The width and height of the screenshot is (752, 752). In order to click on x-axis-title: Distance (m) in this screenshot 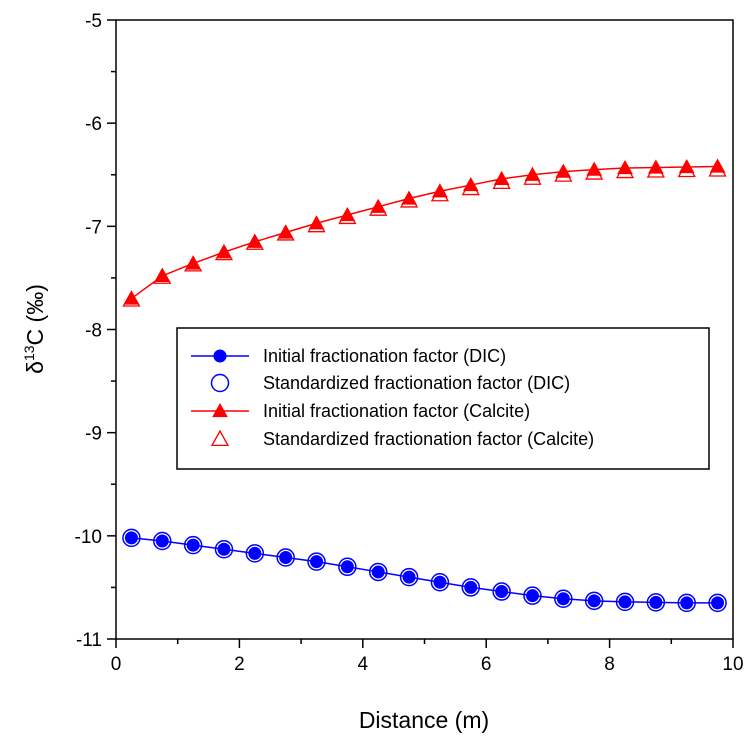, I will do `click(424, 720)`.